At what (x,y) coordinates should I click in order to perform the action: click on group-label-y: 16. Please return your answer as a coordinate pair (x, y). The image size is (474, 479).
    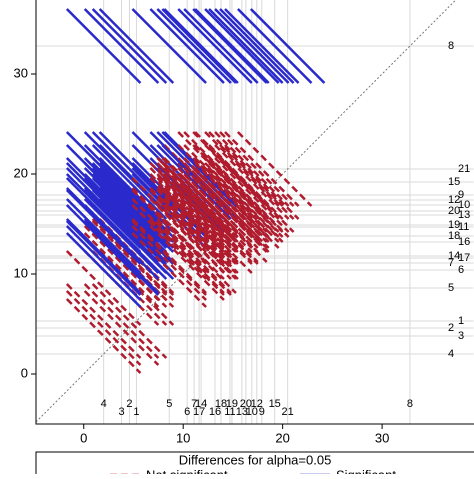
    Looking at the image, I should click on (464, 242).